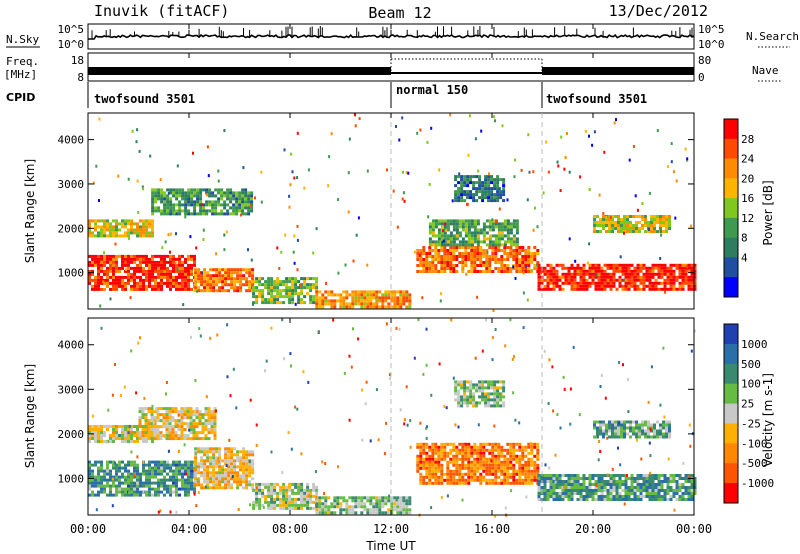 The image size is (800, 554). Describe the element at coordinates (768, 212) in the screenshot. I see `power-colorbar-label: Power [dB]` at that location.